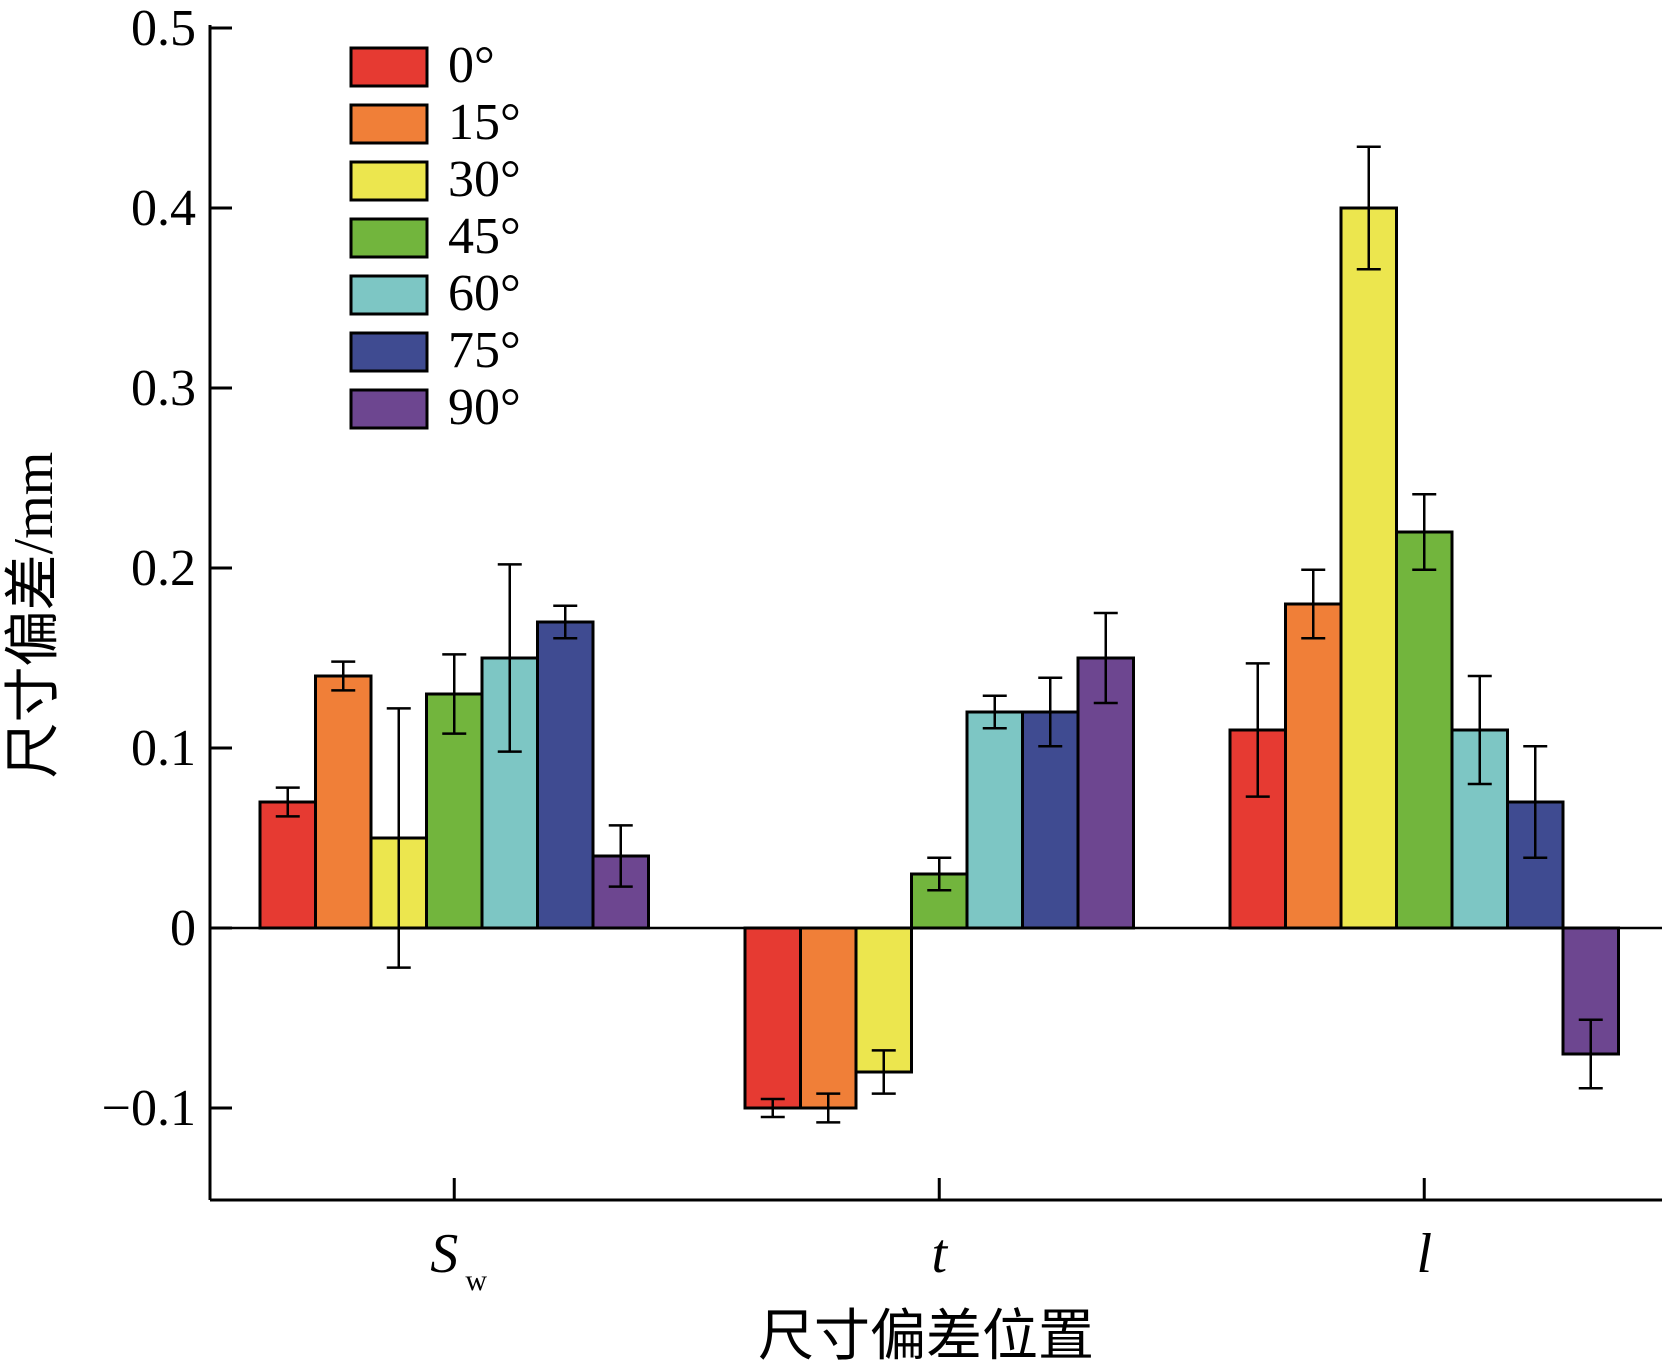 The height and width of the screenshot is (1366, 1669). I want to click on legend: 0°15°30°45°60°75°90°, so click(435, 236).